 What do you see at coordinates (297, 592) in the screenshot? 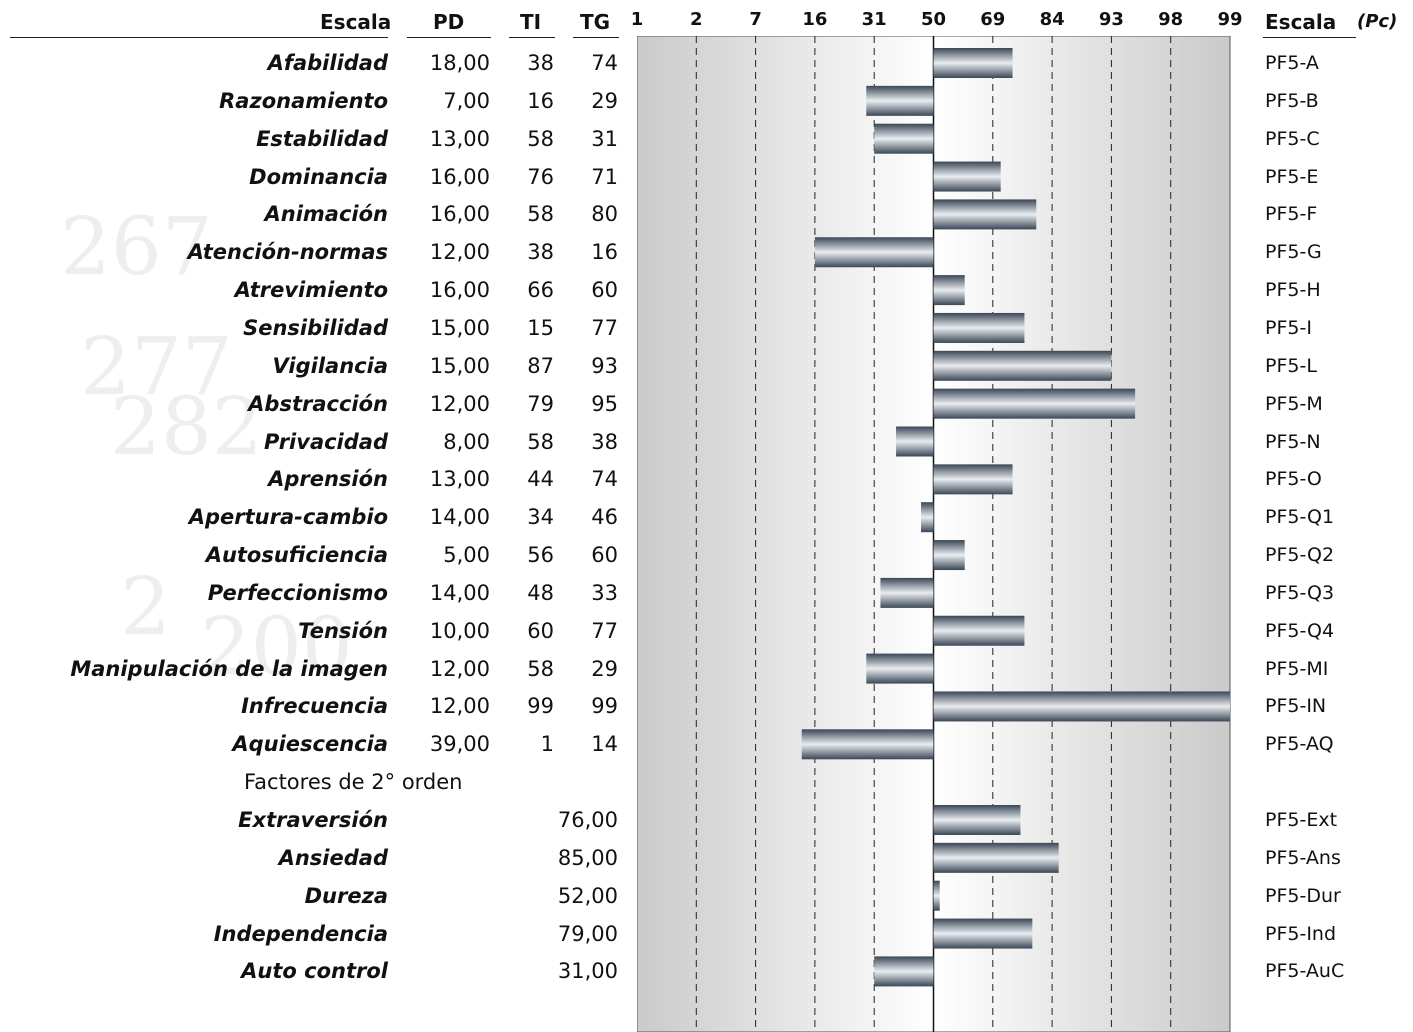
I see `scale-name: Perfeccionismo` at bounding box center [297, 592].